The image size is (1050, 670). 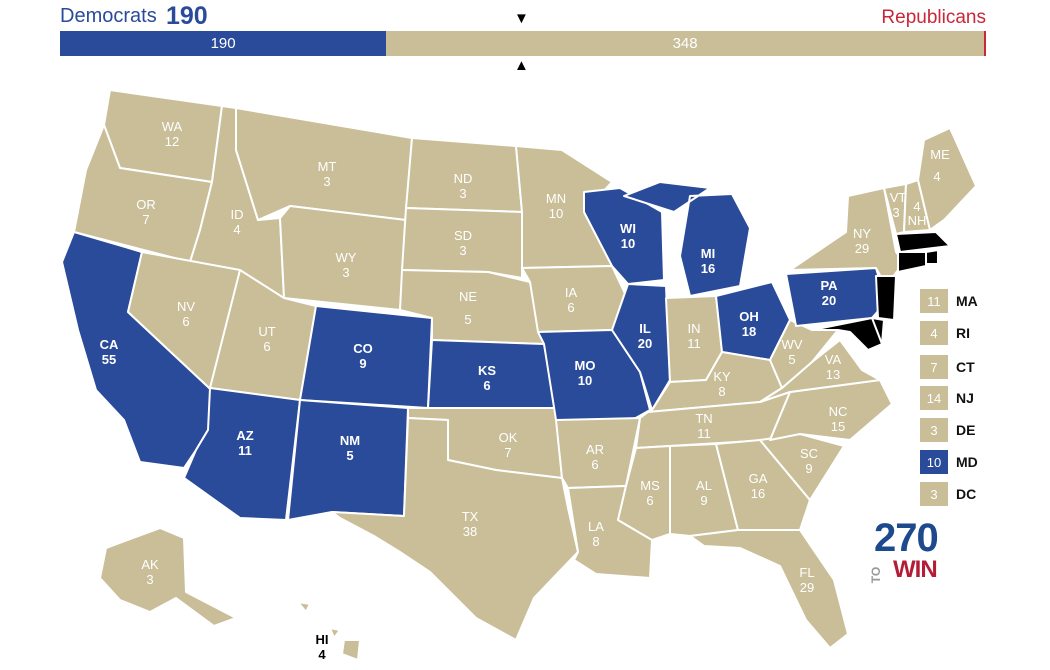 I want to click on label-la: LA 8, so click(x=596, y=534).